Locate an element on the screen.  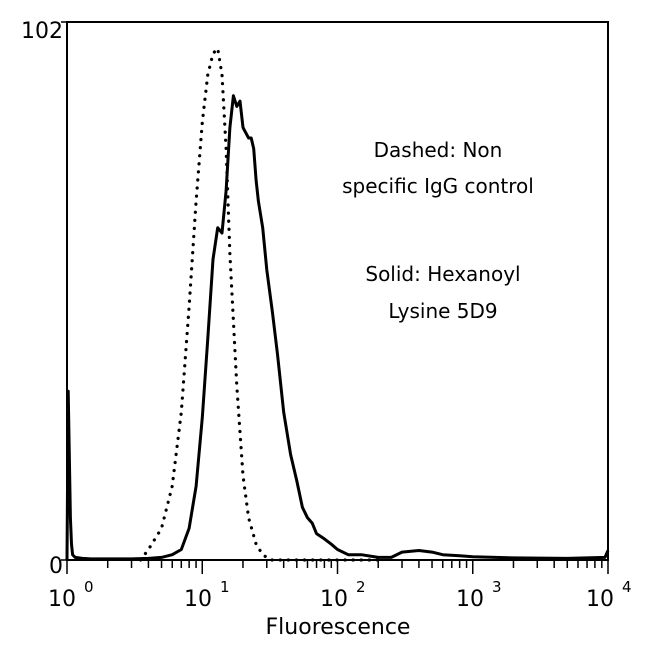
svg-text: 0 is located at coordinates (89, 587).